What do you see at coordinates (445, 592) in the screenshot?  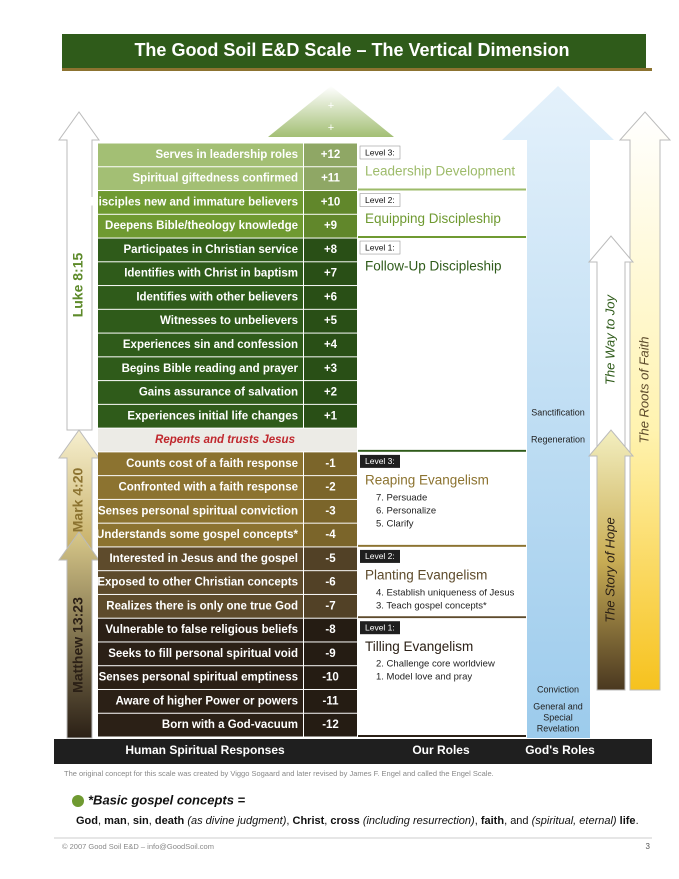 I see `role-step: 4. Establish uniqueness of Jesus` at bounding box center [445, 592].